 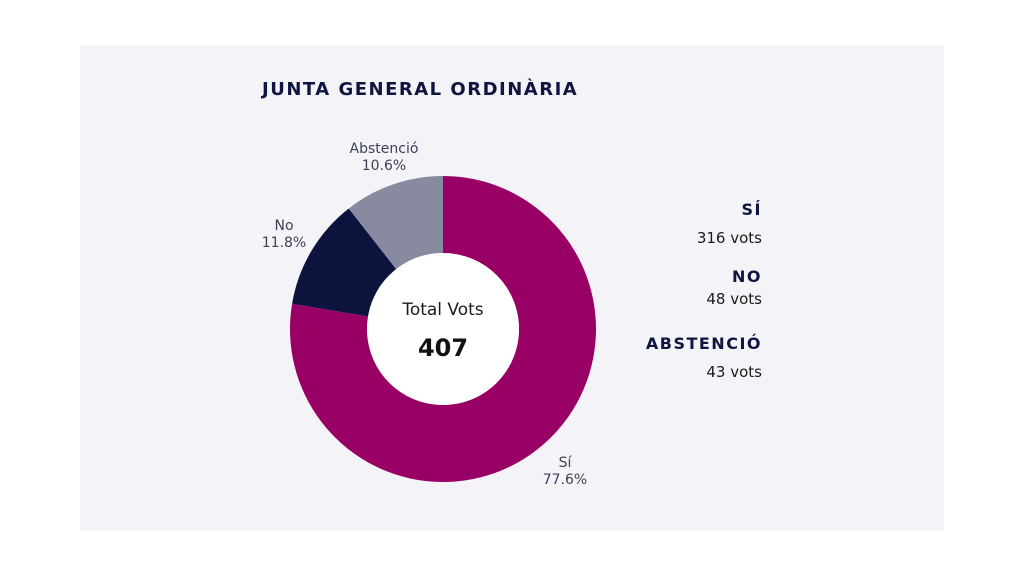 I want to click on slice-label-abstencio: Abstenció 10.6%, so click(x=384, y=158).